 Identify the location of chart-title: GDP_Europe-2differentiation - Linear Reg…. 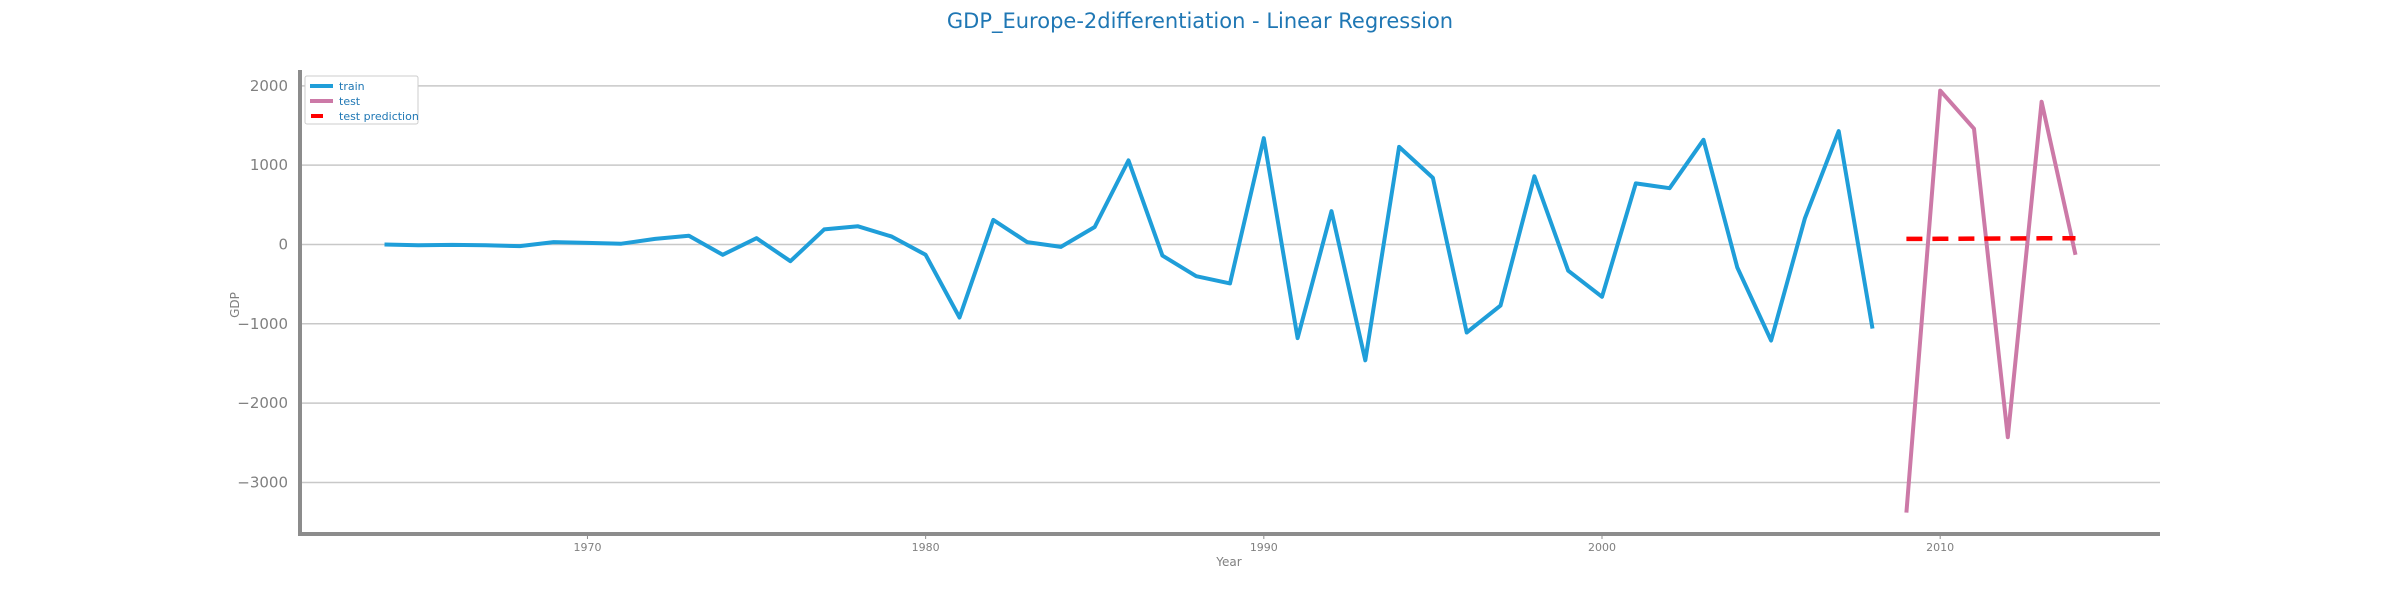
(1200, 21).